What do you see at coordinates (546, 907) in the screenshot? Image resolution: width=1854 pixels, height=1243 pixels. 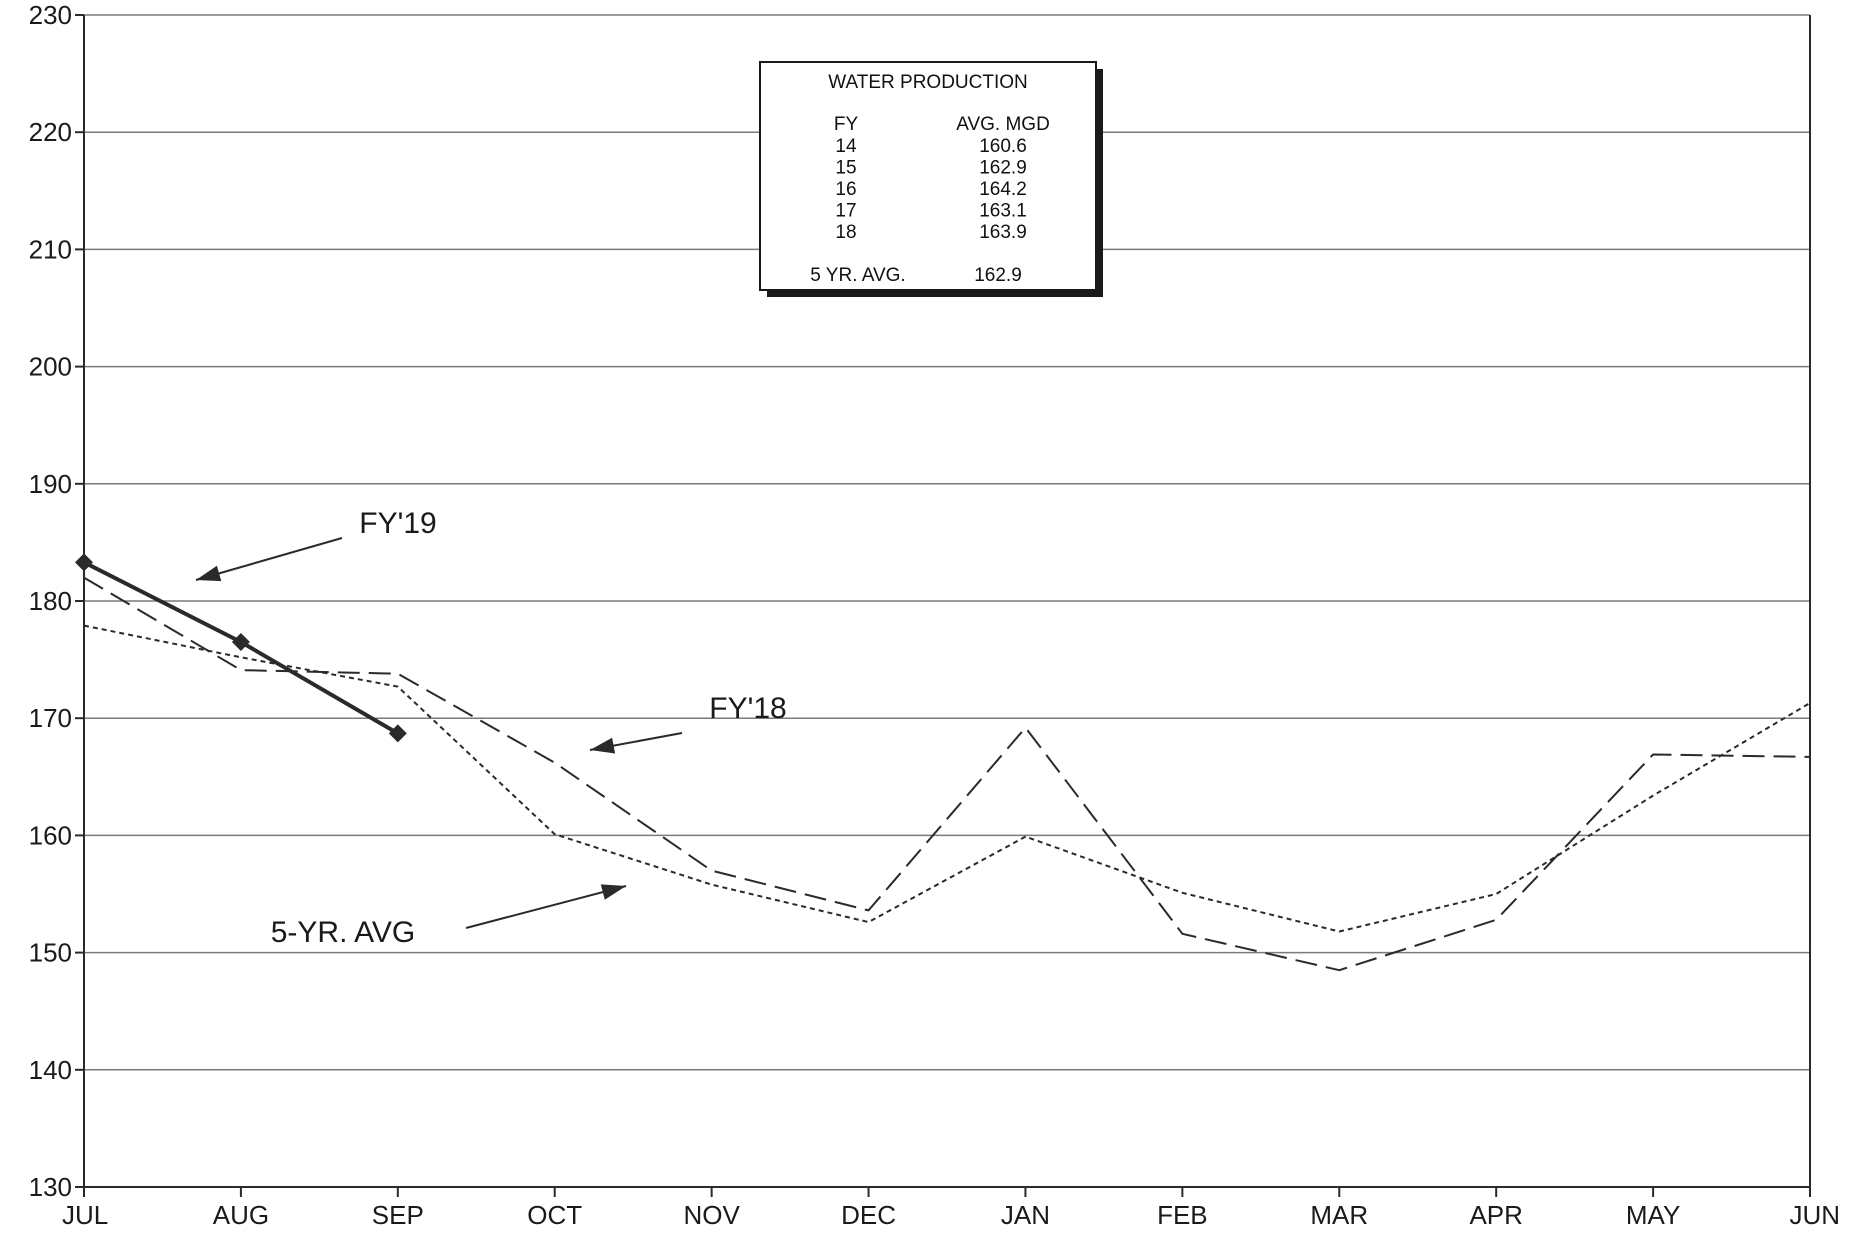 I see `annotation-arrow-avg5-shaft` at bounding box center [546, 907].